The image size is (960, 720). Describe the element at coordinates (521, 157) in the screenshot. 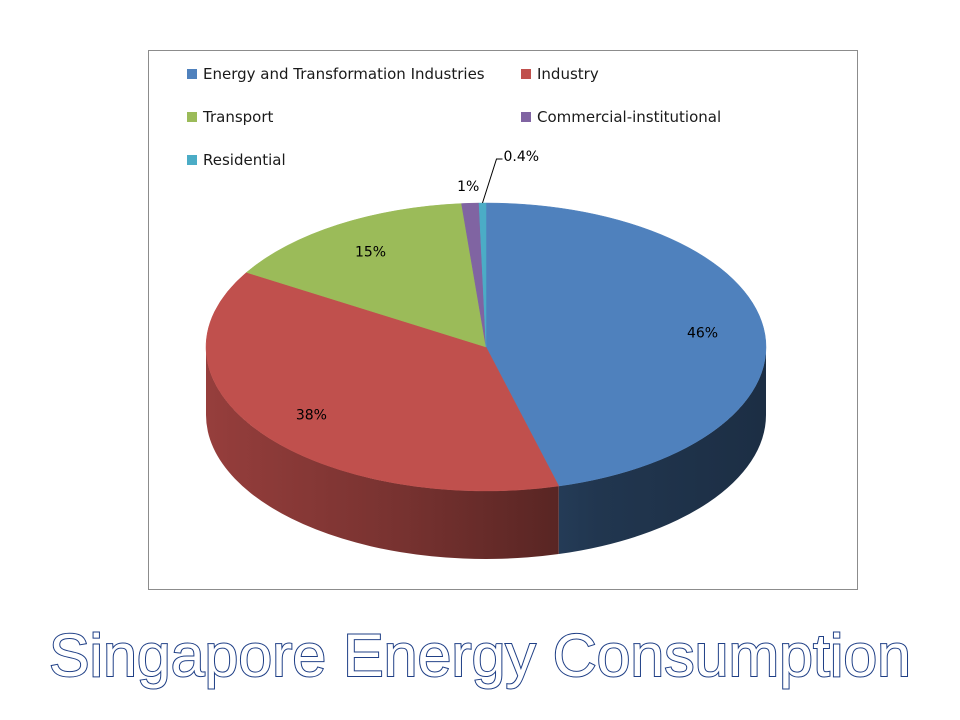

I see `data-label-residential: 0.4%` at that location.